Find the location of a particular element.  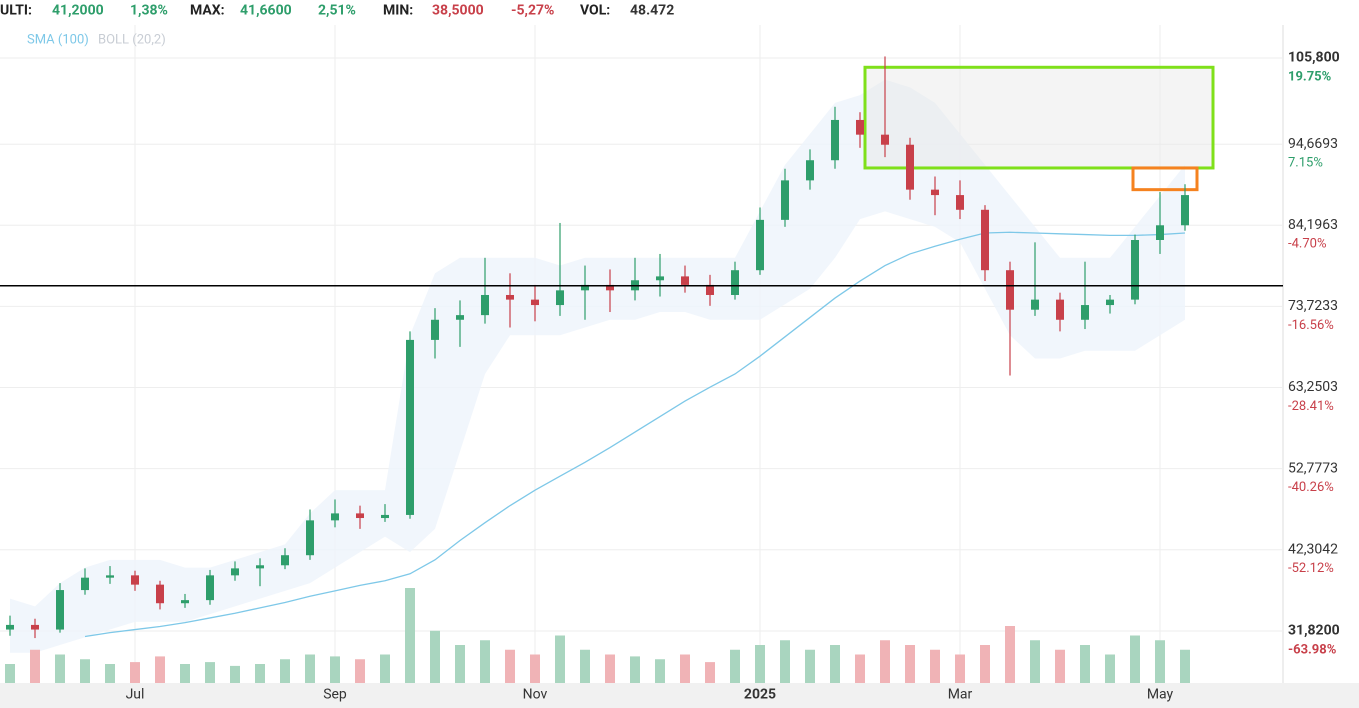

header-value: 48.472 is located at coordinates (652, 11).